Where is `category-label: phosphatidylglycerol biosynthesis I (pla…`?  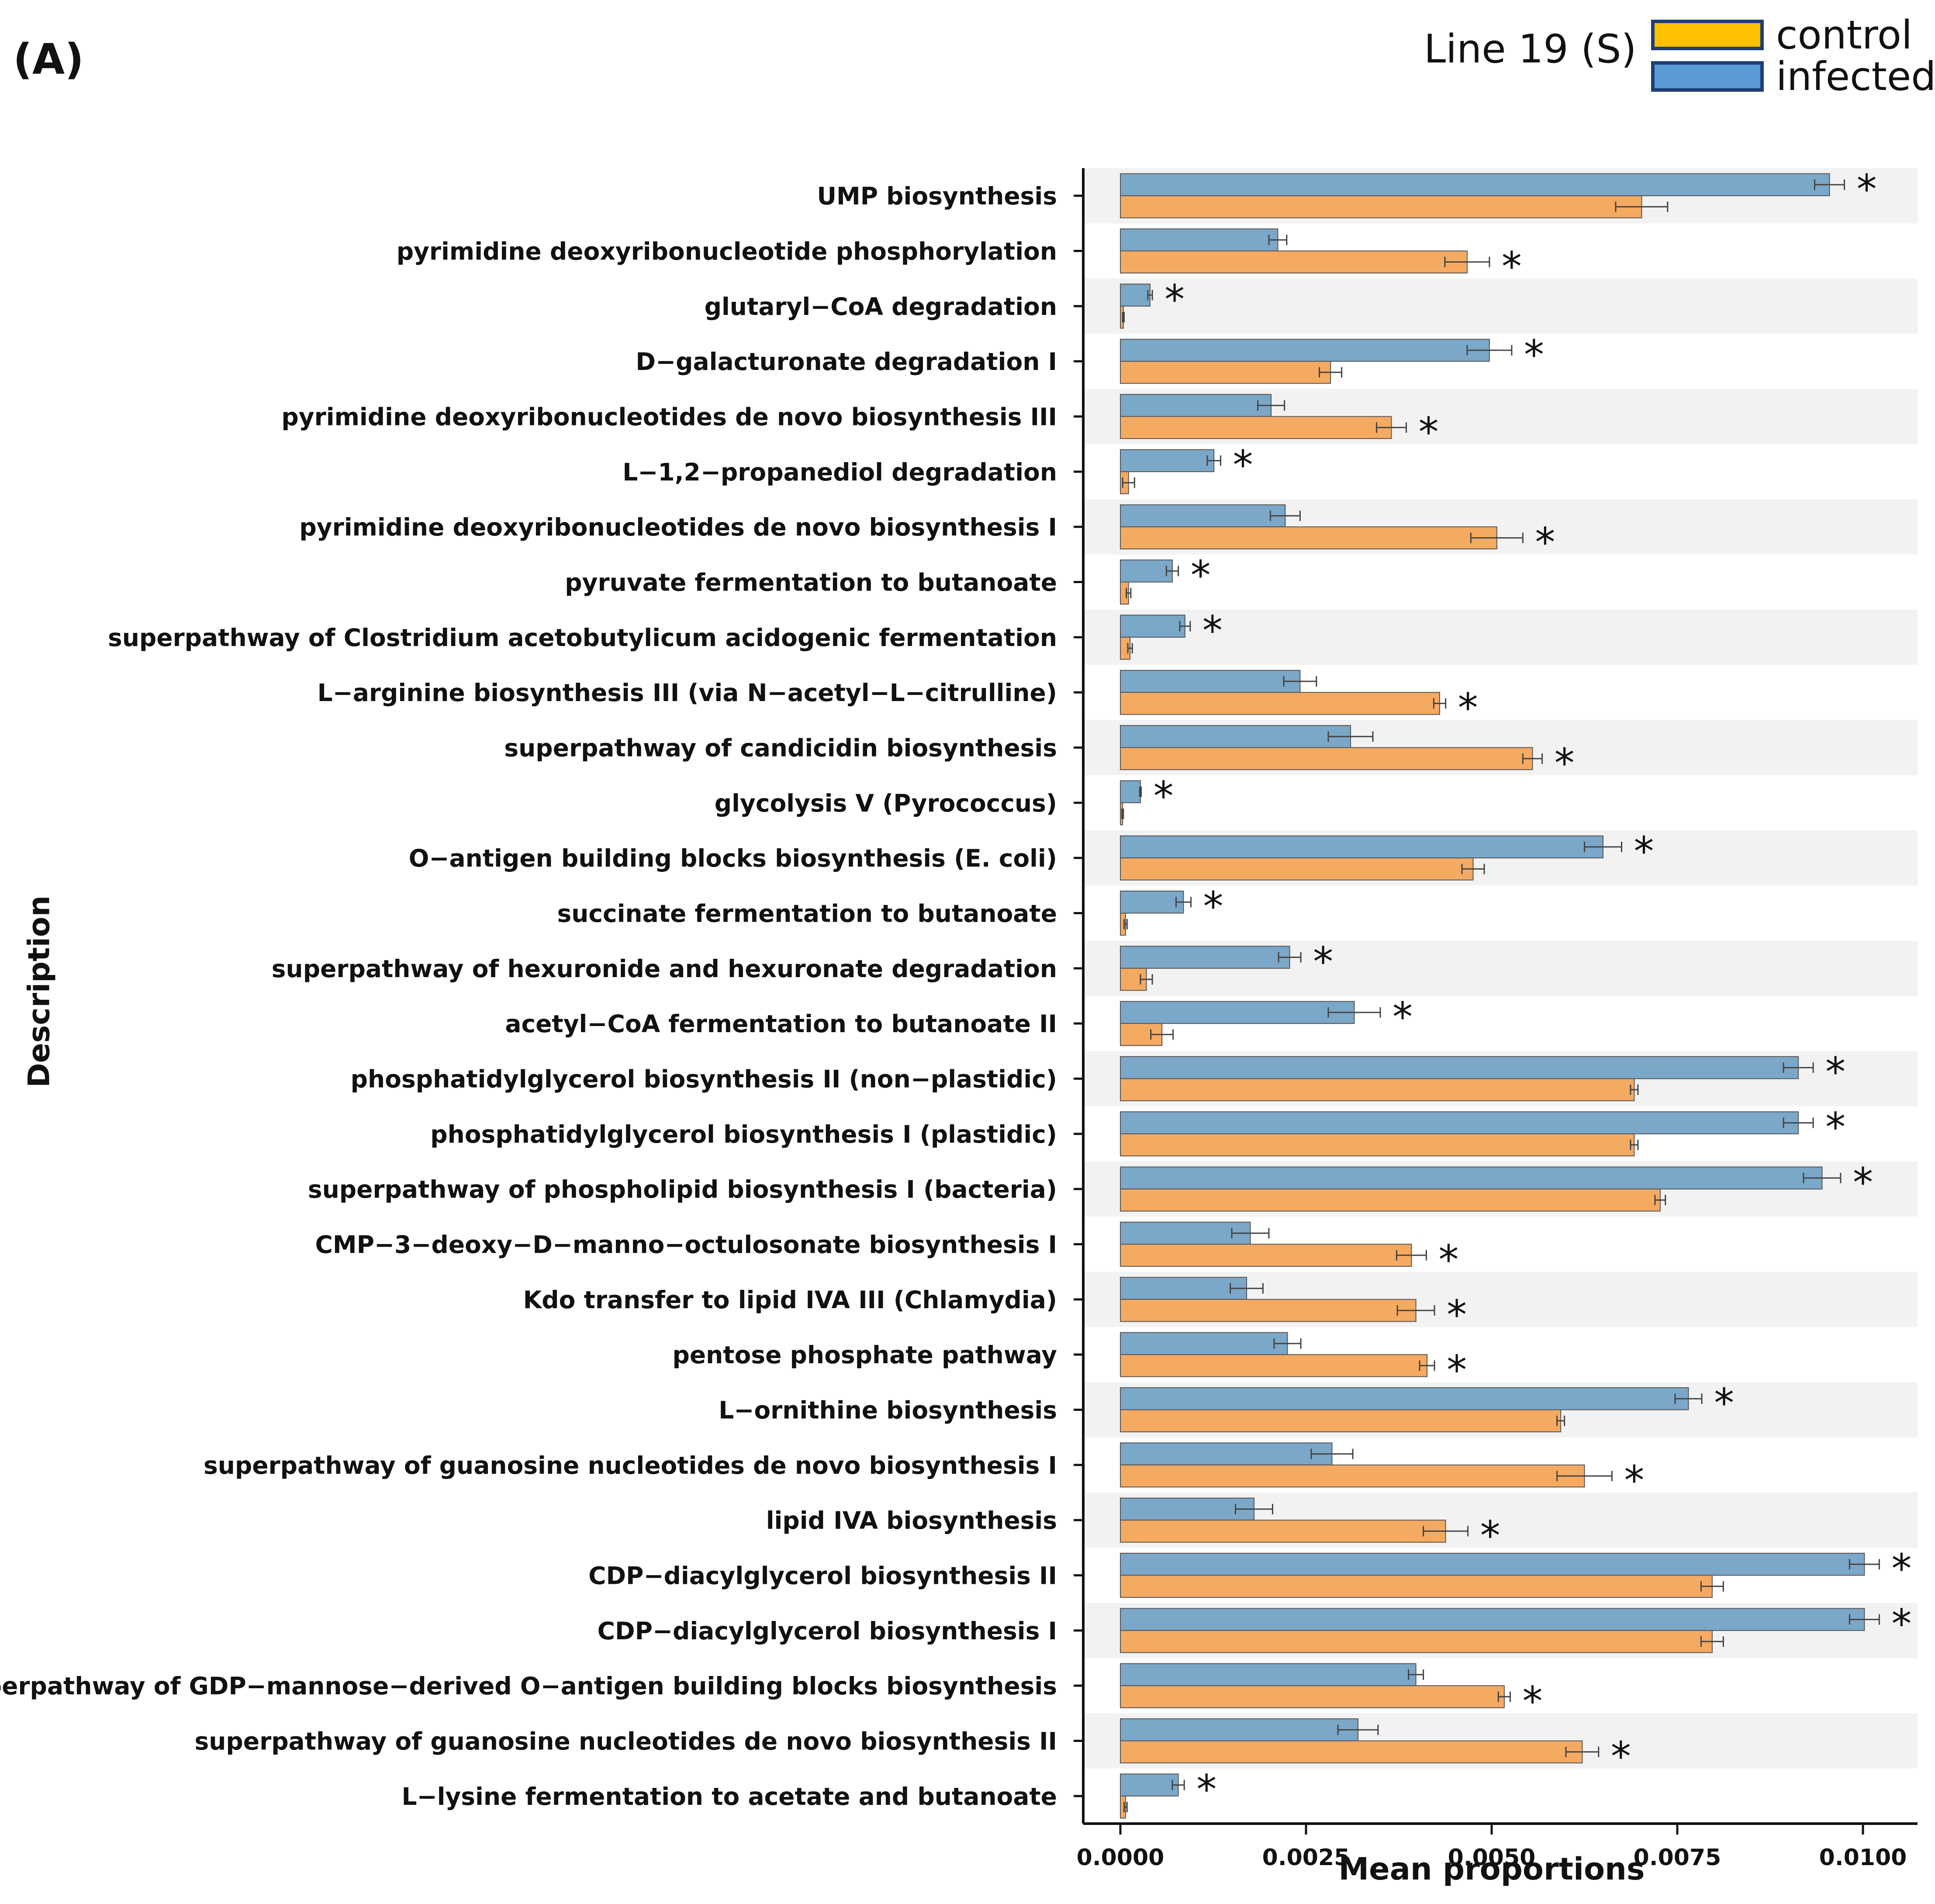
category-label: phosphatidylglycerol biosynthesis I (pla… is located at coordinates (743, 1134).